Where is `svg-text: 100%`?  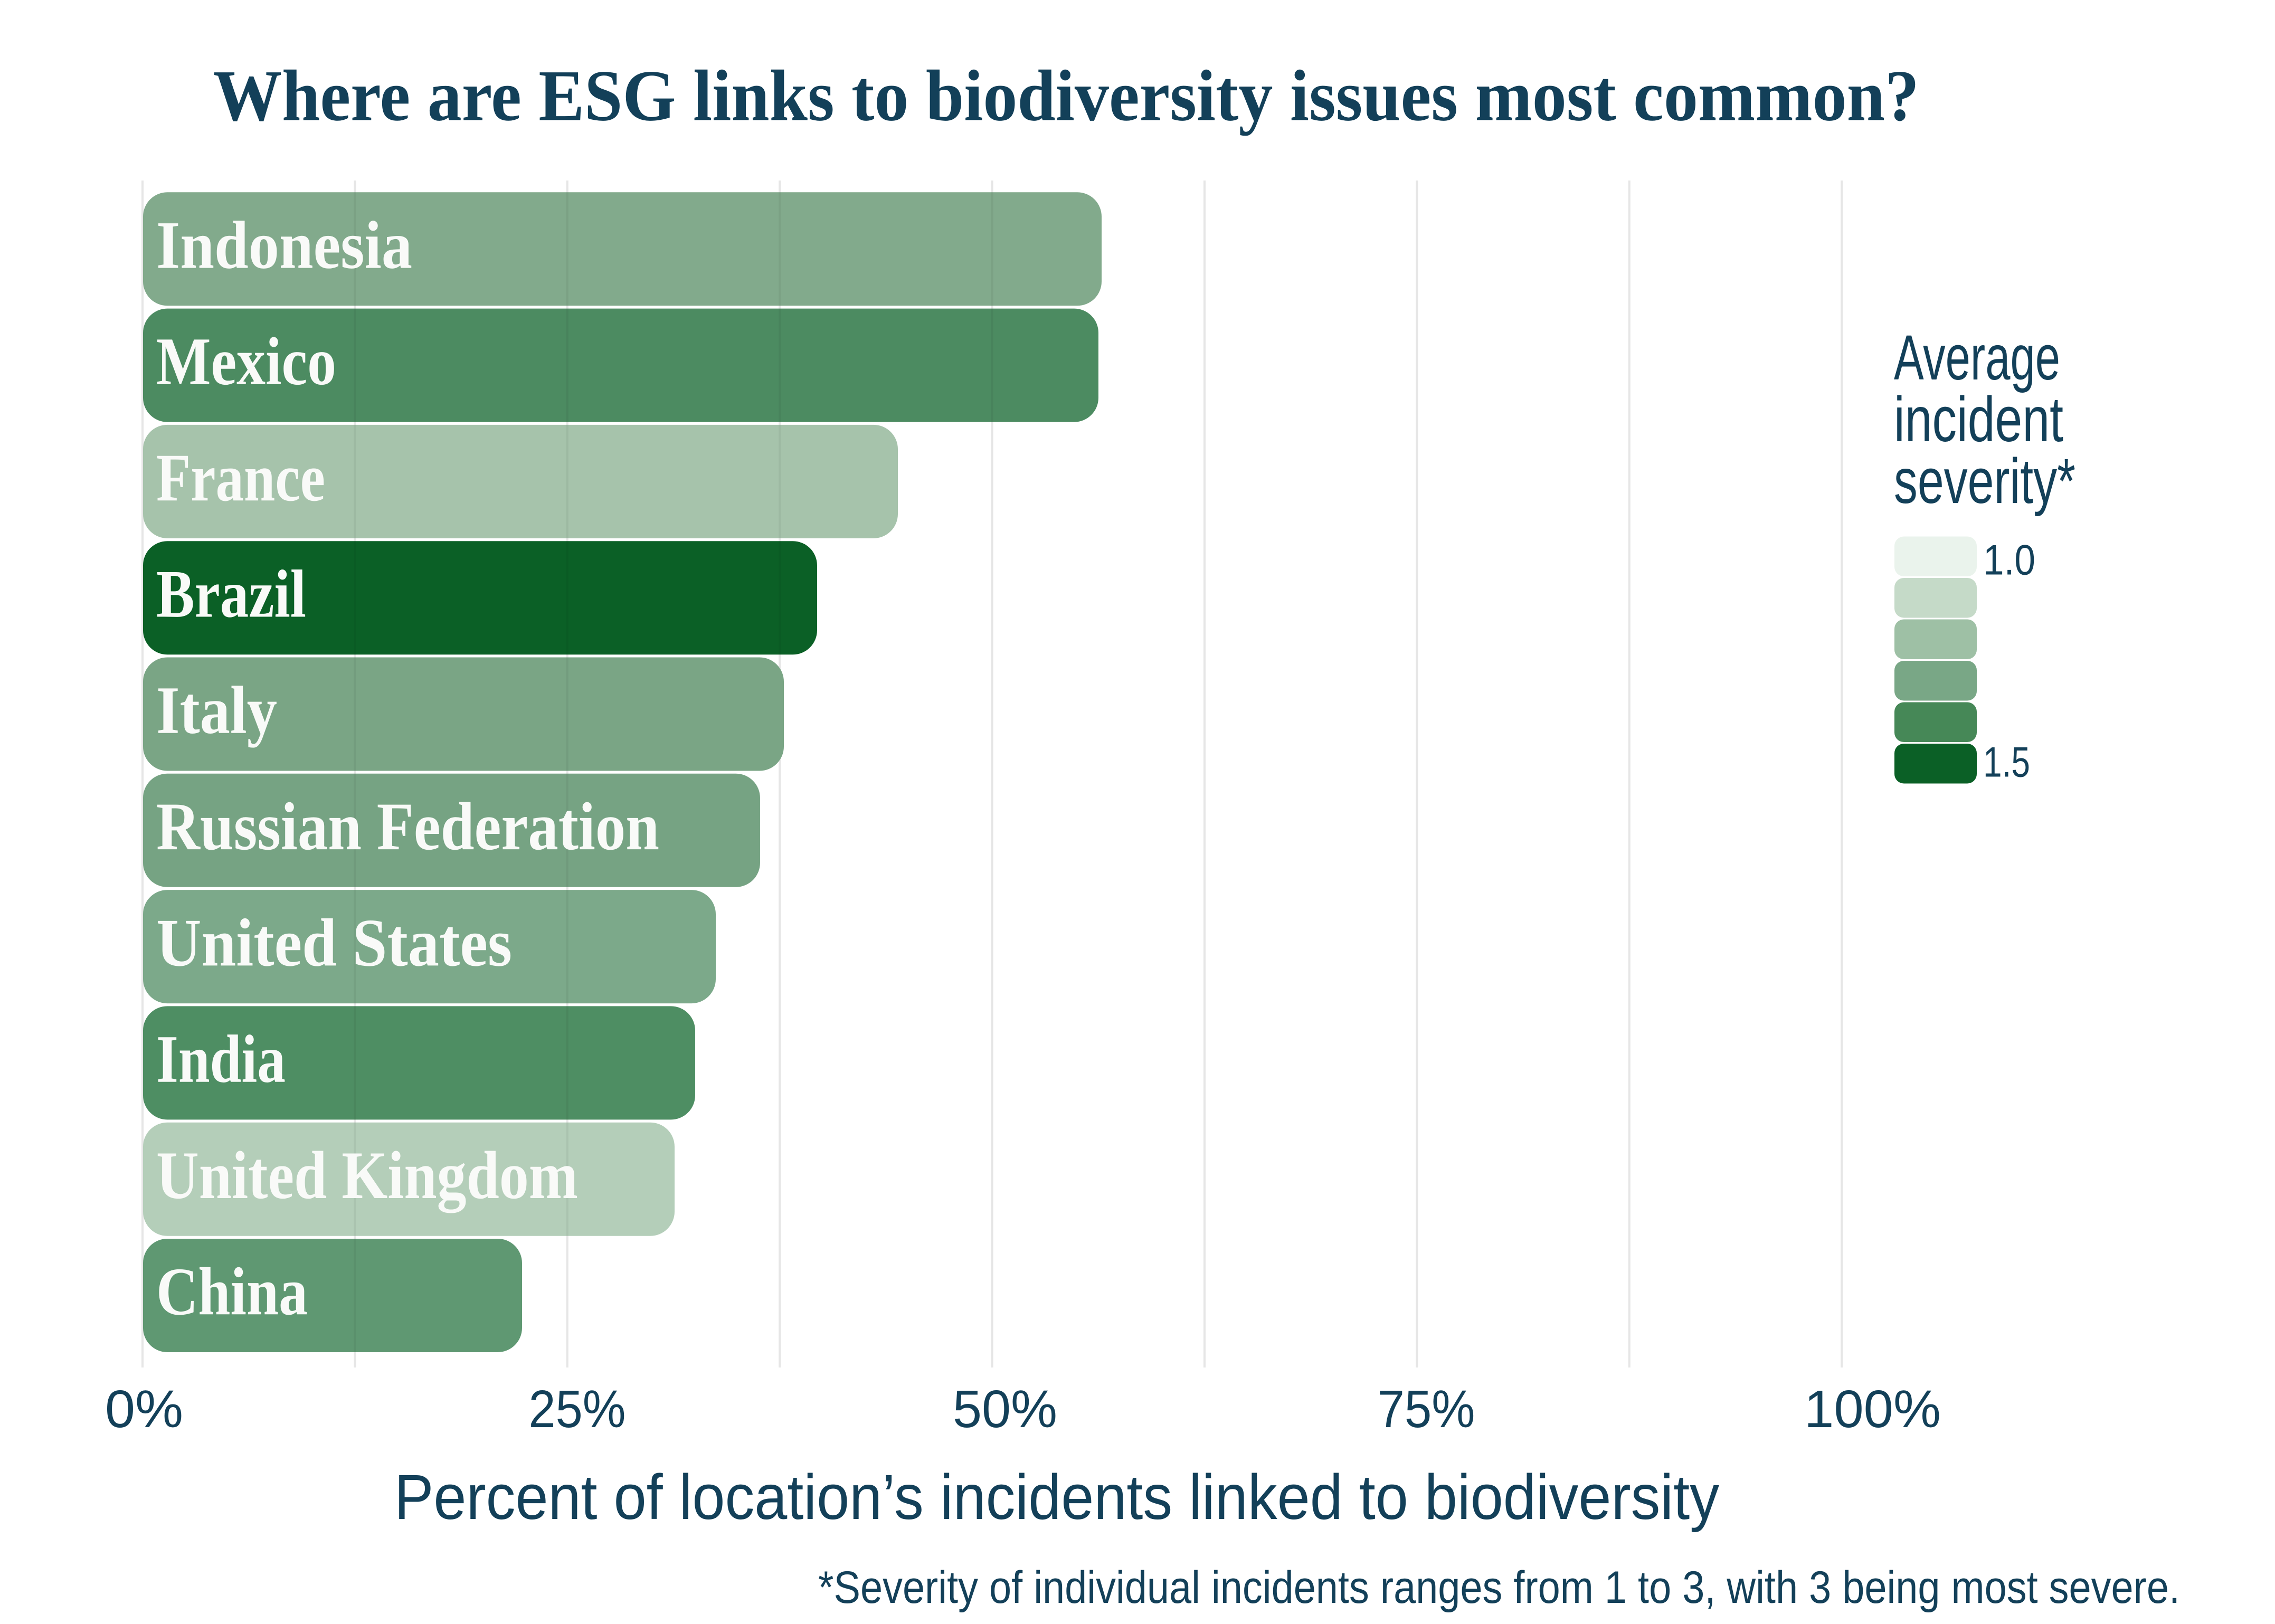 svg-text: 100% is located at coordinates (1872, 1409).